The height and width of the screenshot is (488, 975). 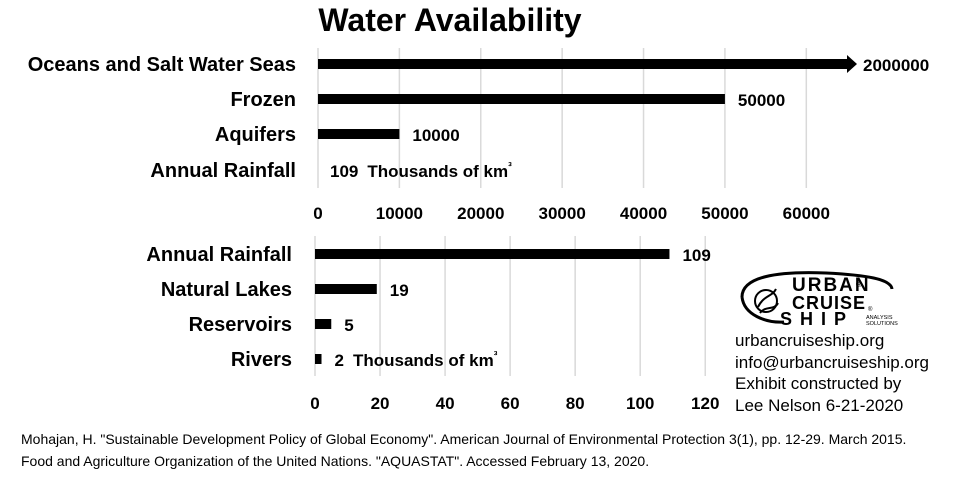 What do you see at coordinates (705, 403) in the screenshot?
I see `x-tick-label-1-6: 120` at bounding box center [705, 403].